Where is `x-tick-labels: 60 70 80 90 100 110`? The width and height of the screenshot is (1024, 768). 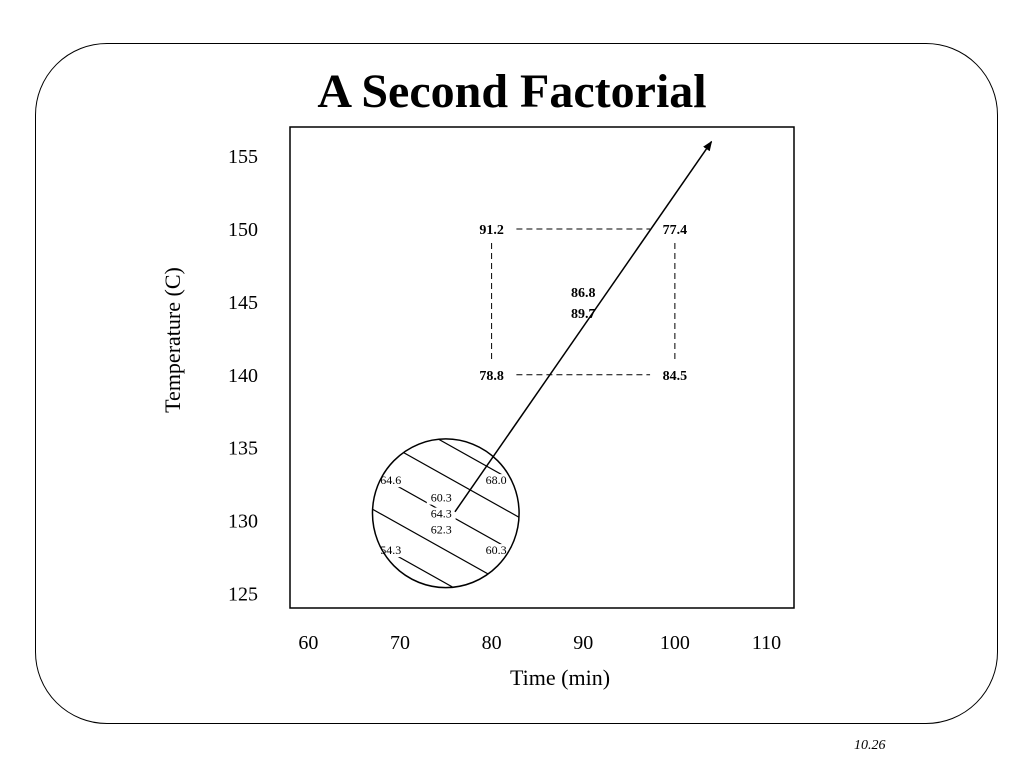
x-tick-labels: 60 70 80 90 100 110 is located at coordinates (539, 643).